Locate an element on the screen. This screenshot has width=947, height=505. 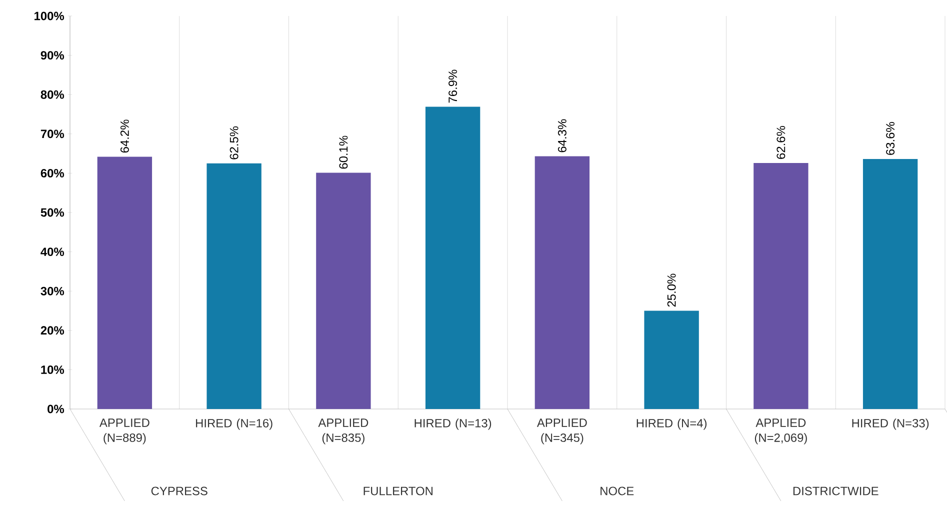
x-tick-label: HIRED (N=16) is located at coordinates (234, 424).